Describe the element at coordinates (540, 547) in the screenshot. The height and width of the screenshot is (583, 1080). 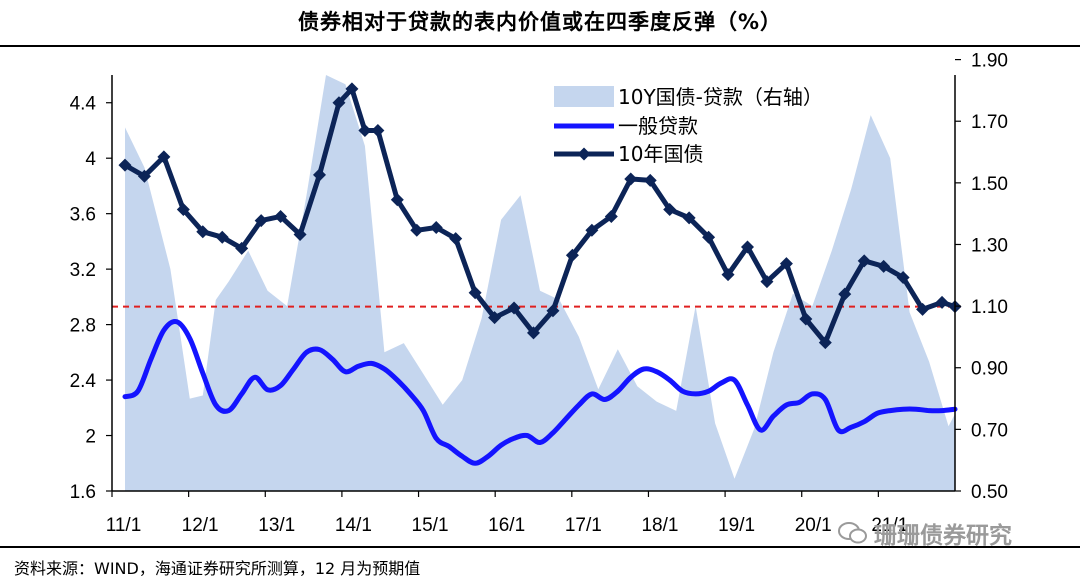
I see `bottom-rule` at that location.